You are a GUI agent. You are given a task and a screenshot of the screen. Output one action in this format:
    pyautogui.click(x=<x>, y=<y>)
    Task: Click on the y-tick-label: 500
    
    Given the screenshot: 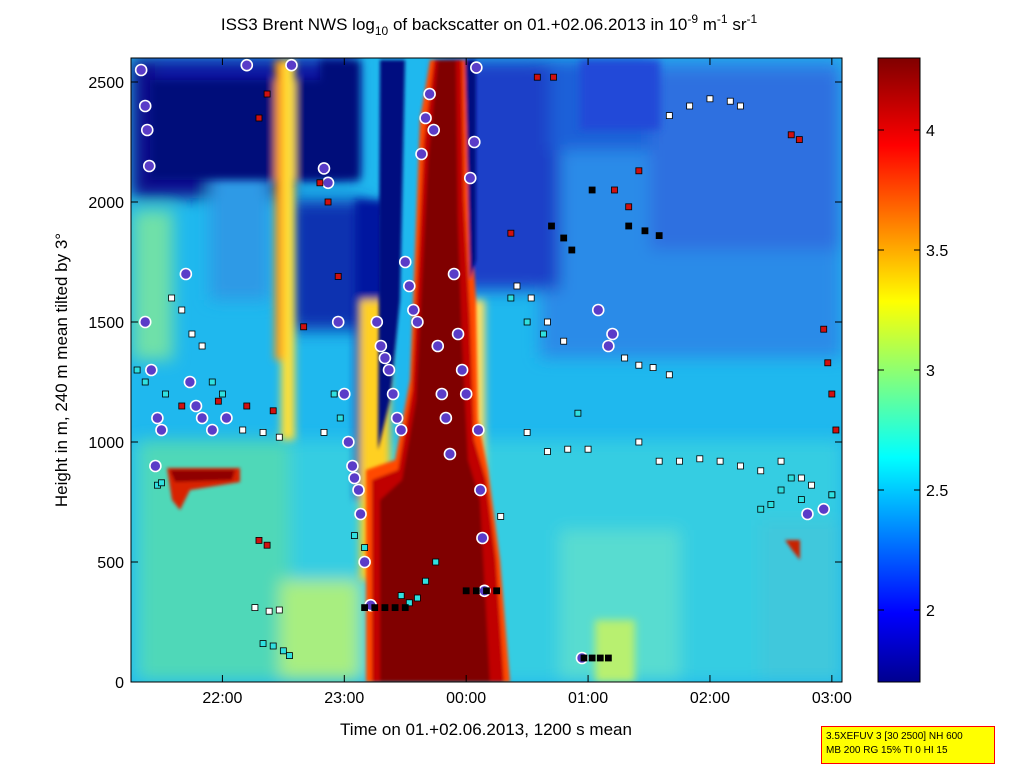 What is the action you would take?
    pyautogui.click(x=110, y=563)
    